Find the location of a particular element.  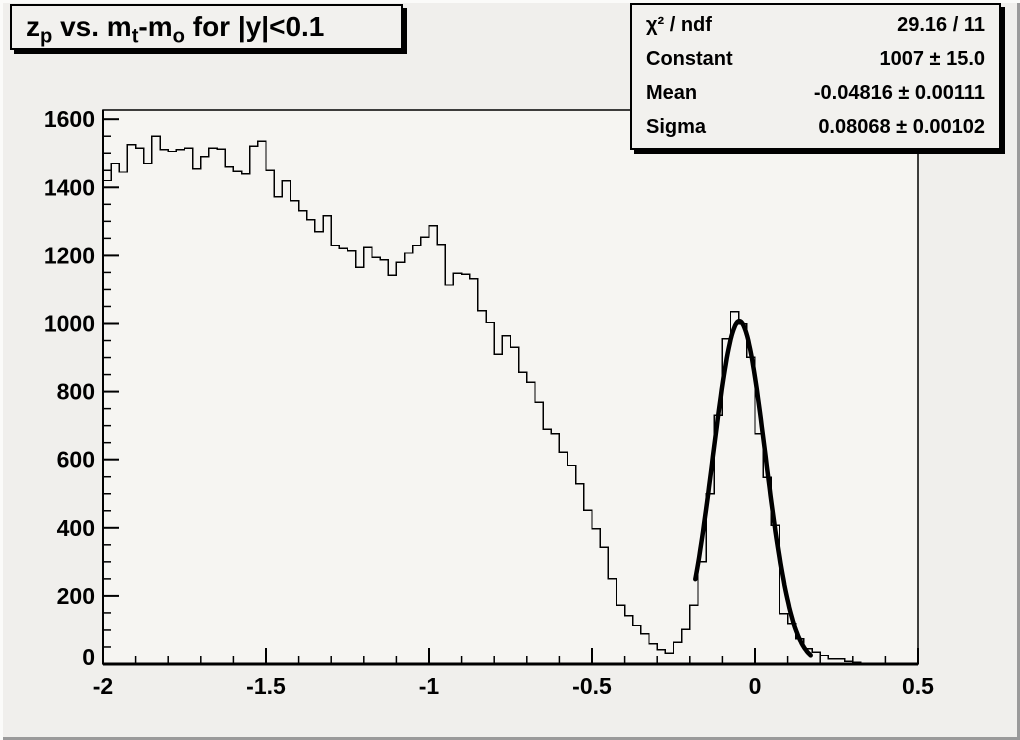

x-tick-label: -0.5 is located at coordinates (592, 686).